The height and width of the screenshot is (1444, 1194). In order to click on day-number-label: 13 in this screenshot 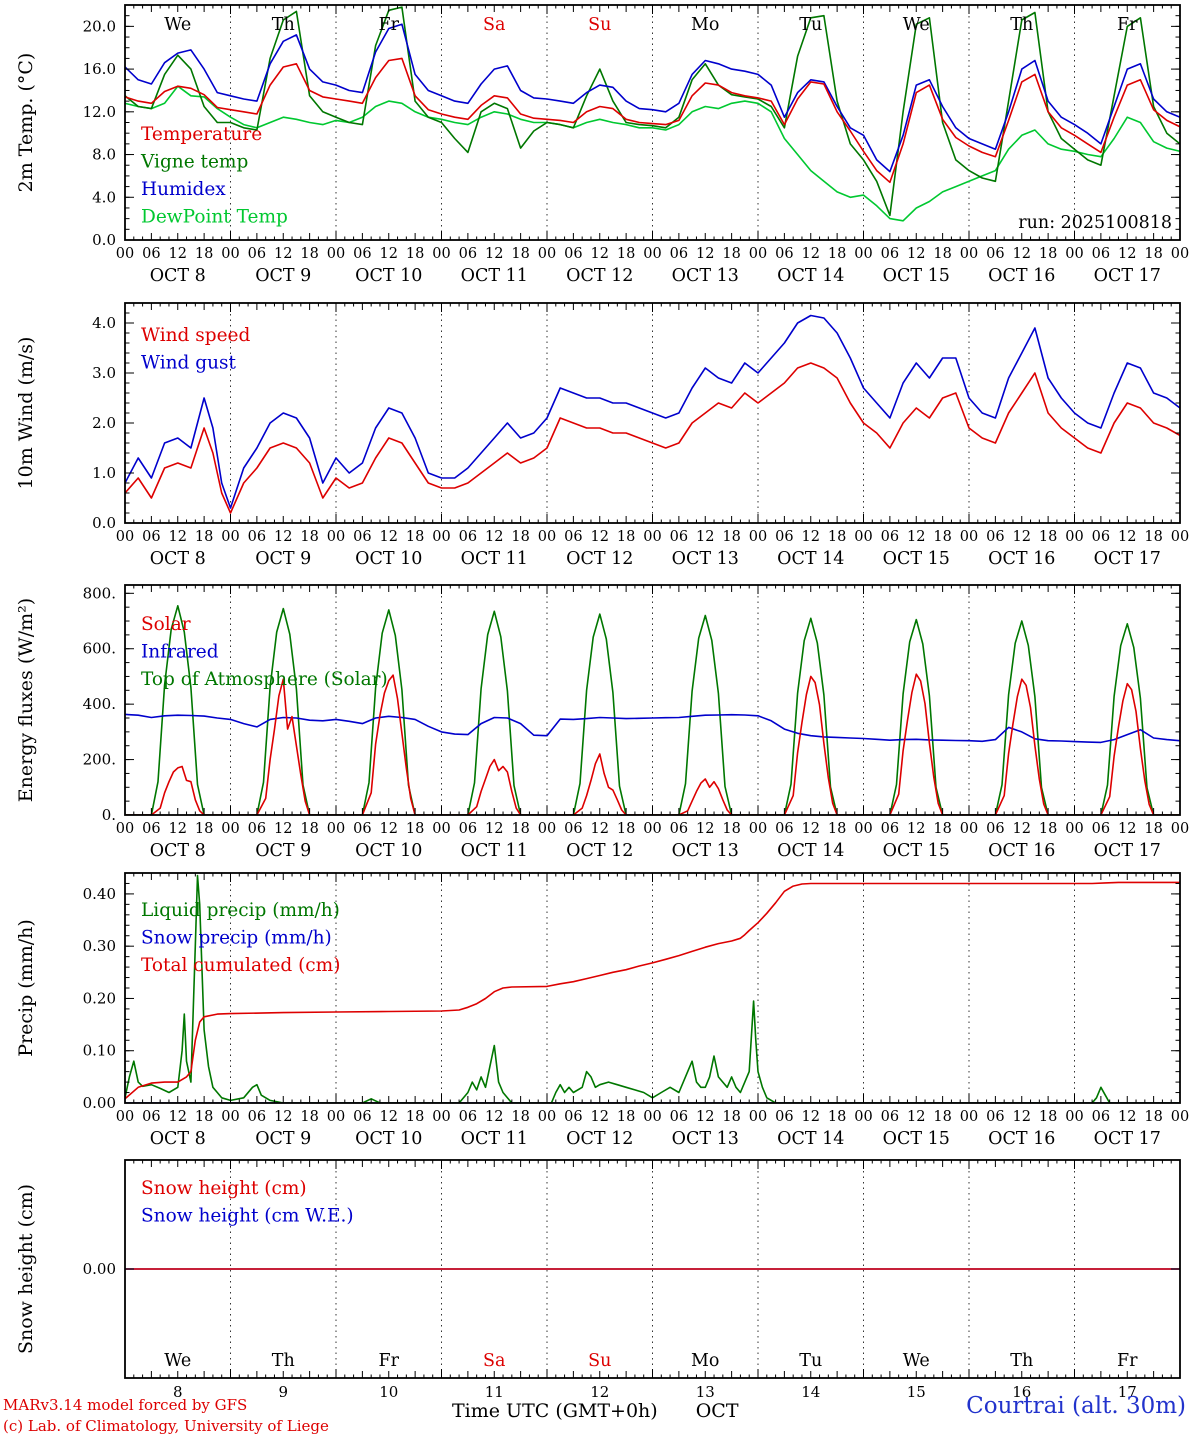, I will do `click(705, 1392)`.